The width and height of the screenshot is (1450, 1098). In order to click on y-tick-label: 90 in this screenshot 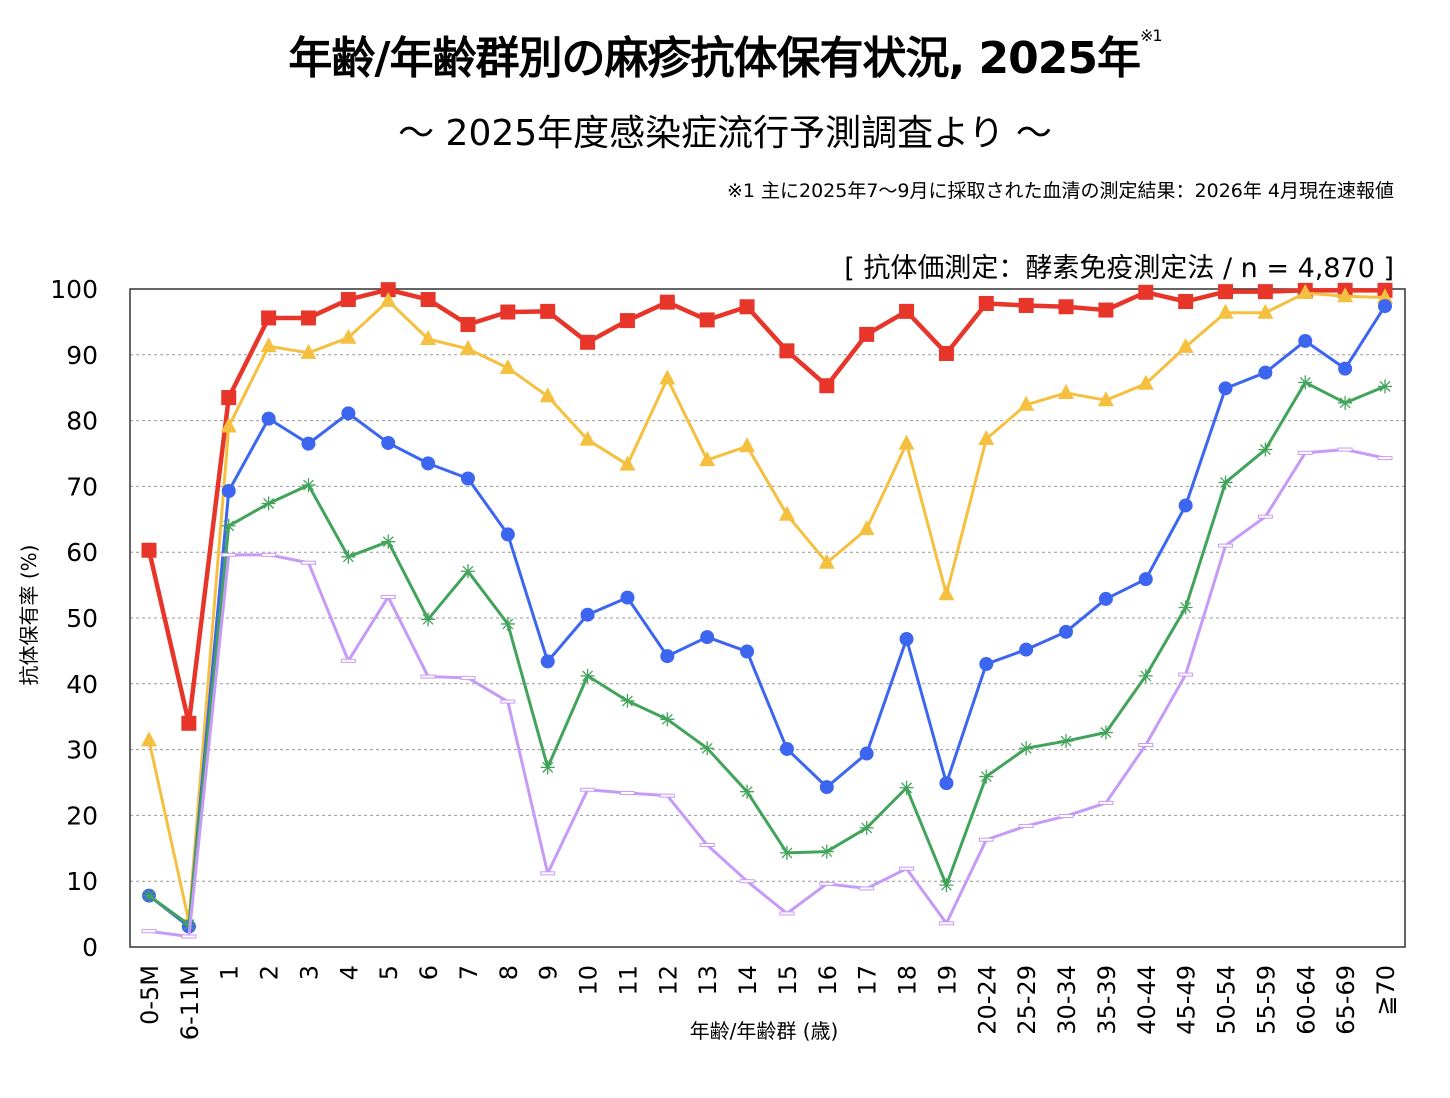, I will do `click(82, 355)`.